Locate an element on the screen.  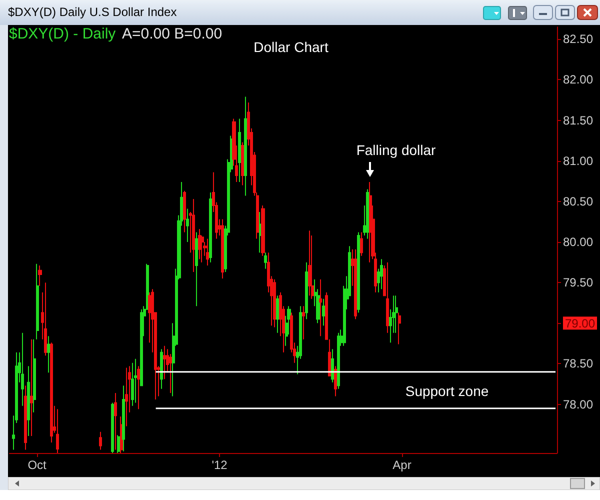
text: $DXY(D) Daily U.S Dollar Index is located at coordinates (92, 12).